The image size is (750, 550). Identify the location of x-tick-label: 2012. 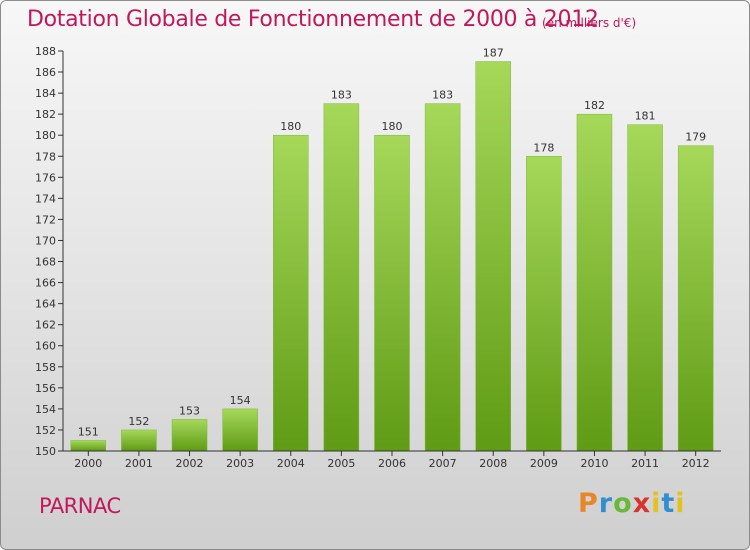
(696, 463).